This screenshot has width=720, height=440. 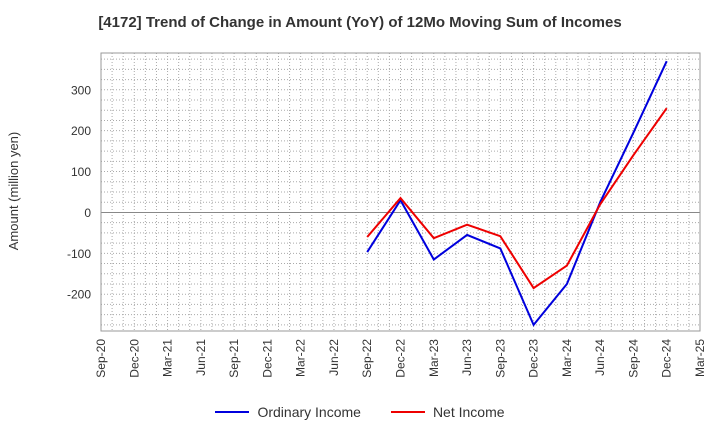 What do you see at coordinates (309, 412) in the screenshot?
I see `legend-label-ordinary-income: Ordinary Income` at bounding box center [309, 412].